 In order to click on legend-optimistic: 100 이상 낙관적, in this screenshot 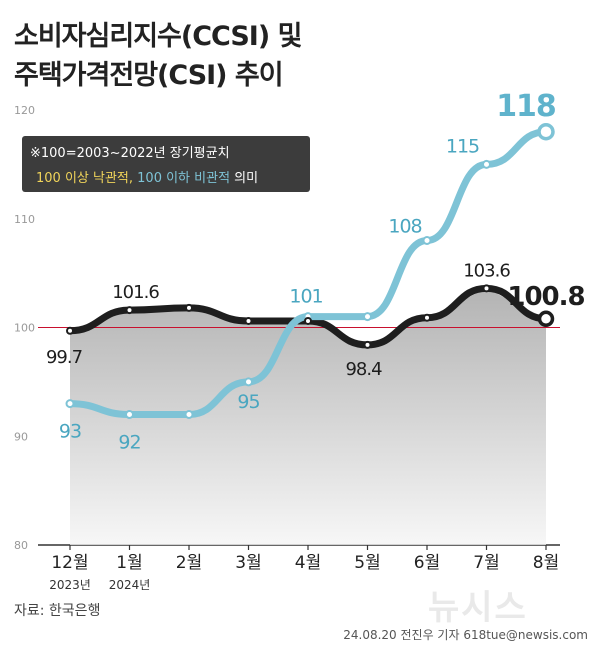, I will do `click(84, 178)`.